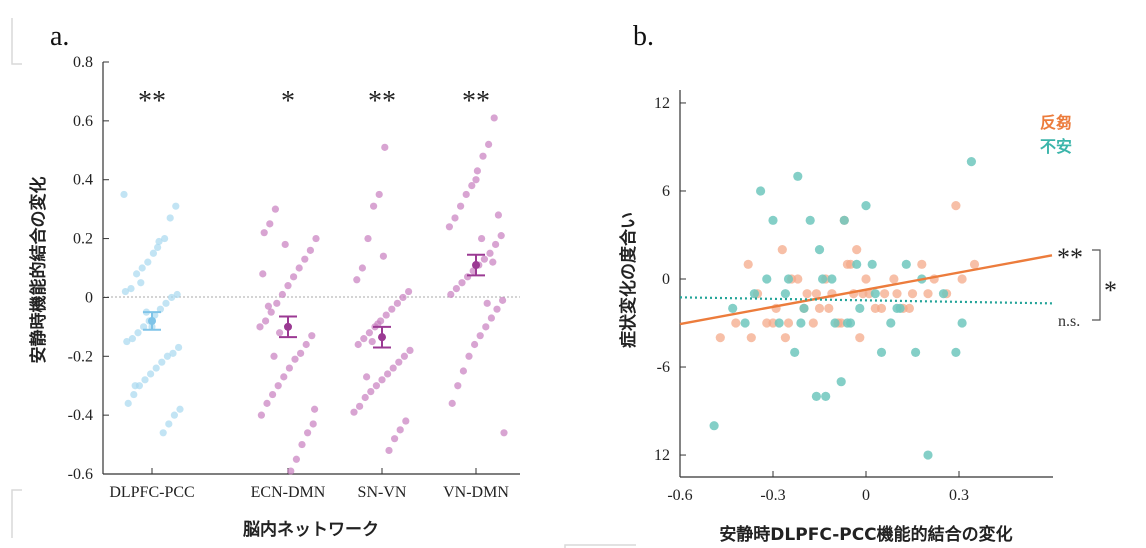 The height and width of the screenshot is (548, 1146). Describe the element at coordinates (643, 36) in the screenshot. I see `panel-b-label: b.` at that location.